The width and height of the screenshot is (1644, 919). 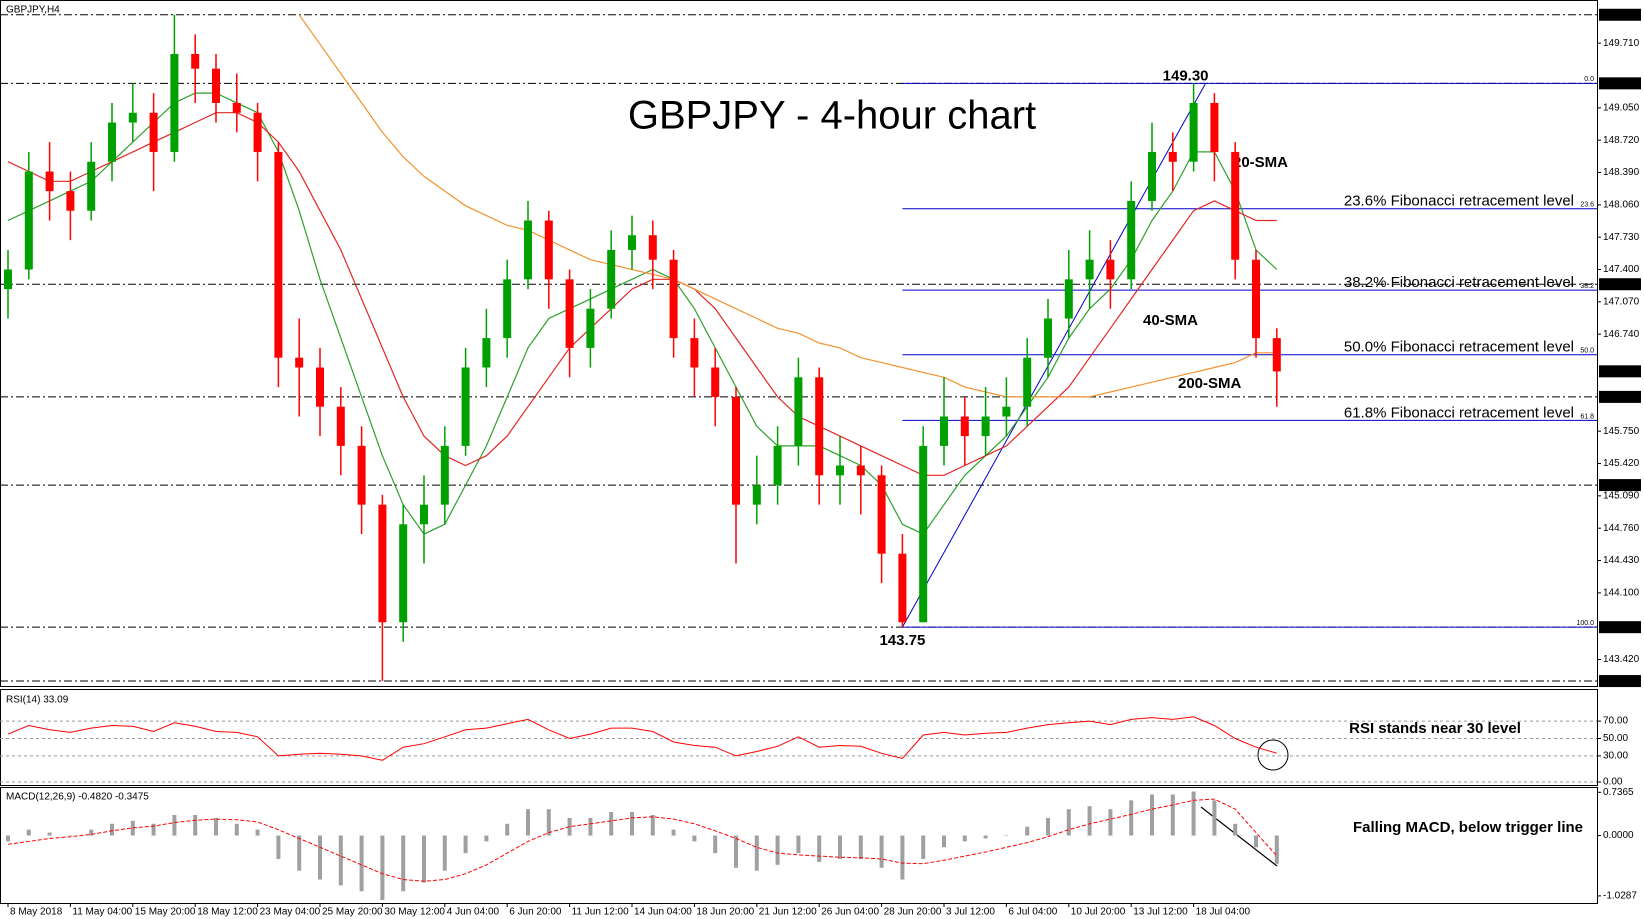 What do you see at coordinates (1621, 560) in the screenshot?
I see `y-tick-label: 144.430` at bounding box center [1621, 560].